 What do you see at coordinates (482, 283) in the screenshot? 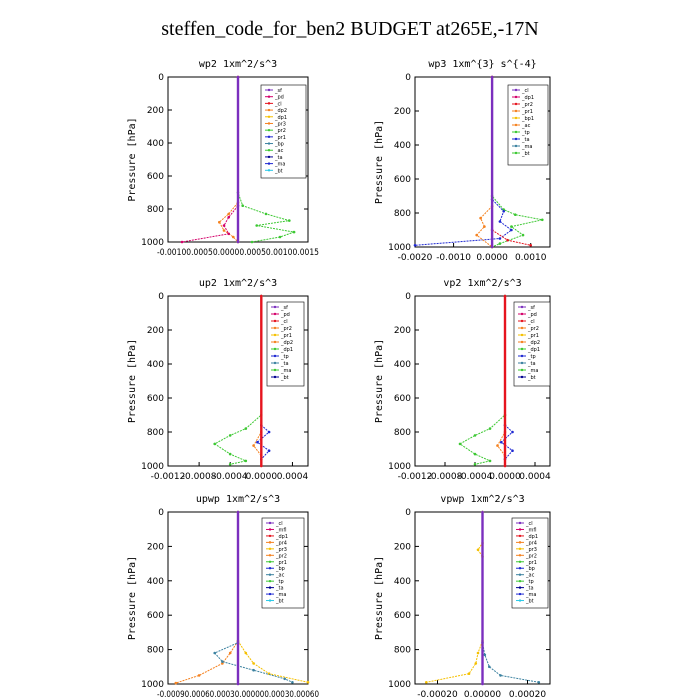
I see `chart-4-title: vp2 1xm^2/s^3` at bounding box center [482, 283].